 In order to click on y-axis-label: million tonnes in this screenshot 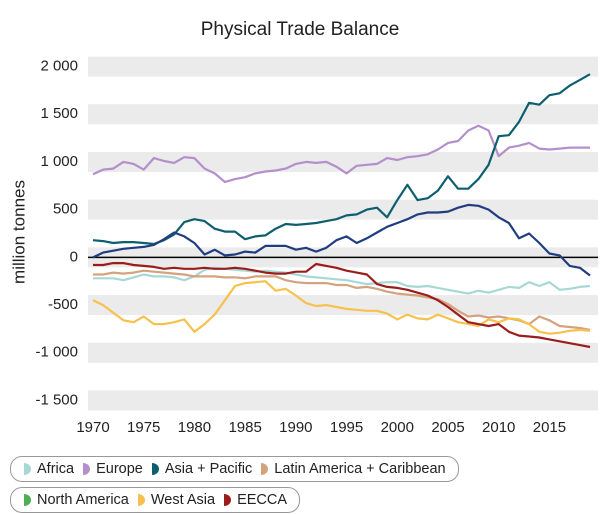, I will do `click(18, 232)`.